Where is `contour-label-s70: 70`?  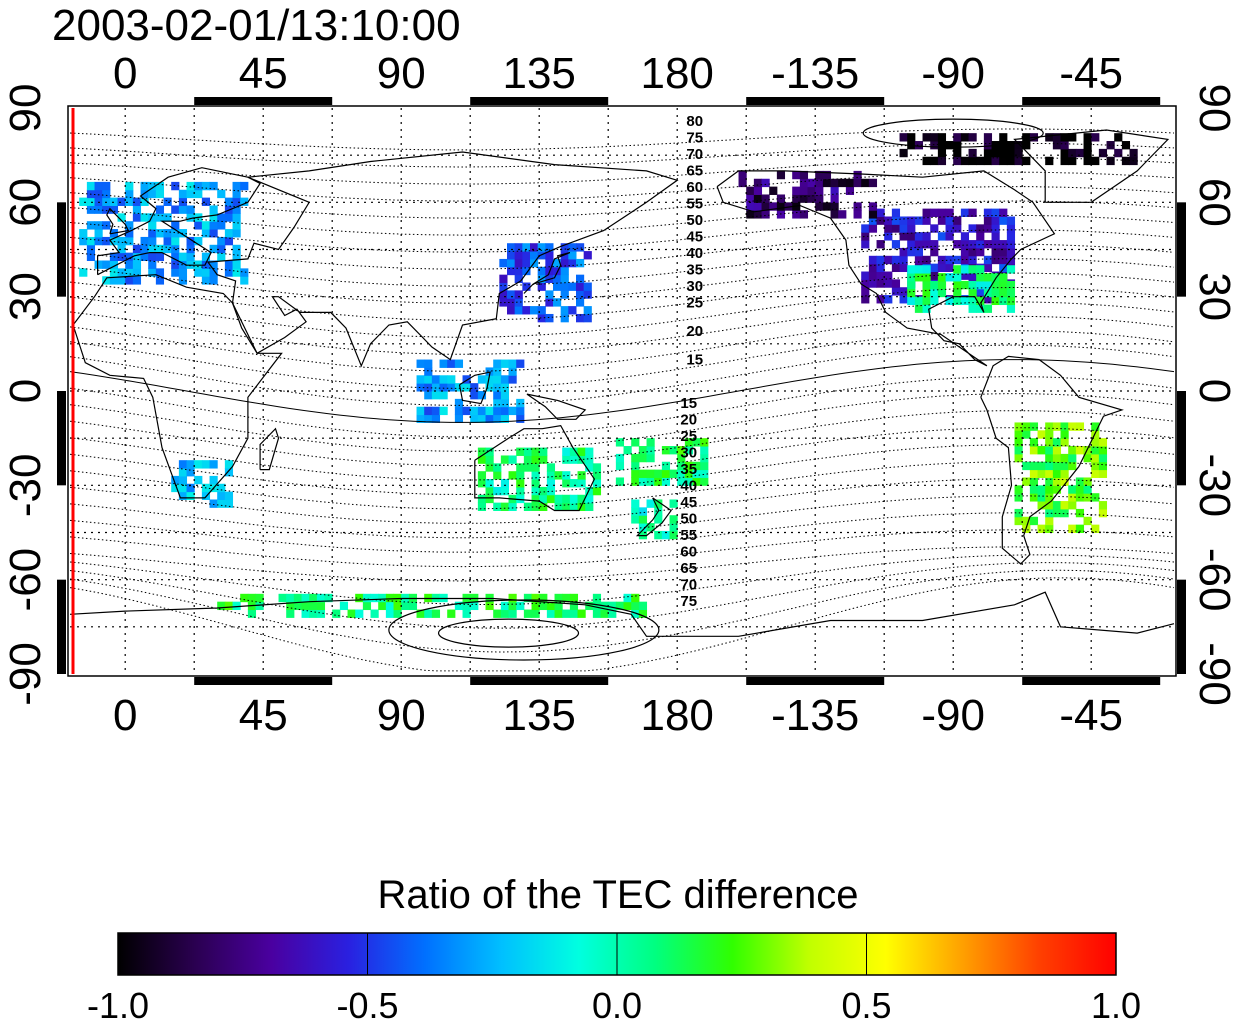 contour-label-s70: 70 is located at coordinates (688, 585).